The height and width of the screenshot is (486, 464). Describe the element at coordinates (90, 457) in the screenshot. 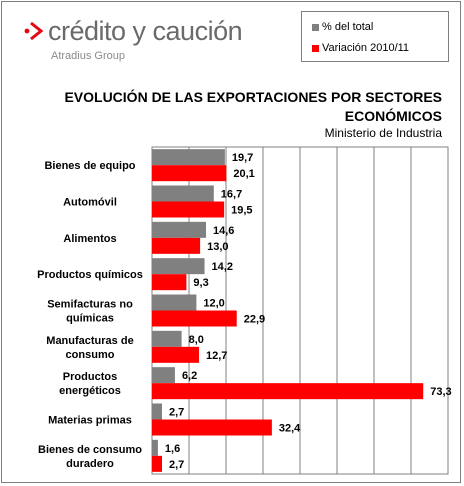

I see `category-label: Bienes de consumo duradero` at that location.